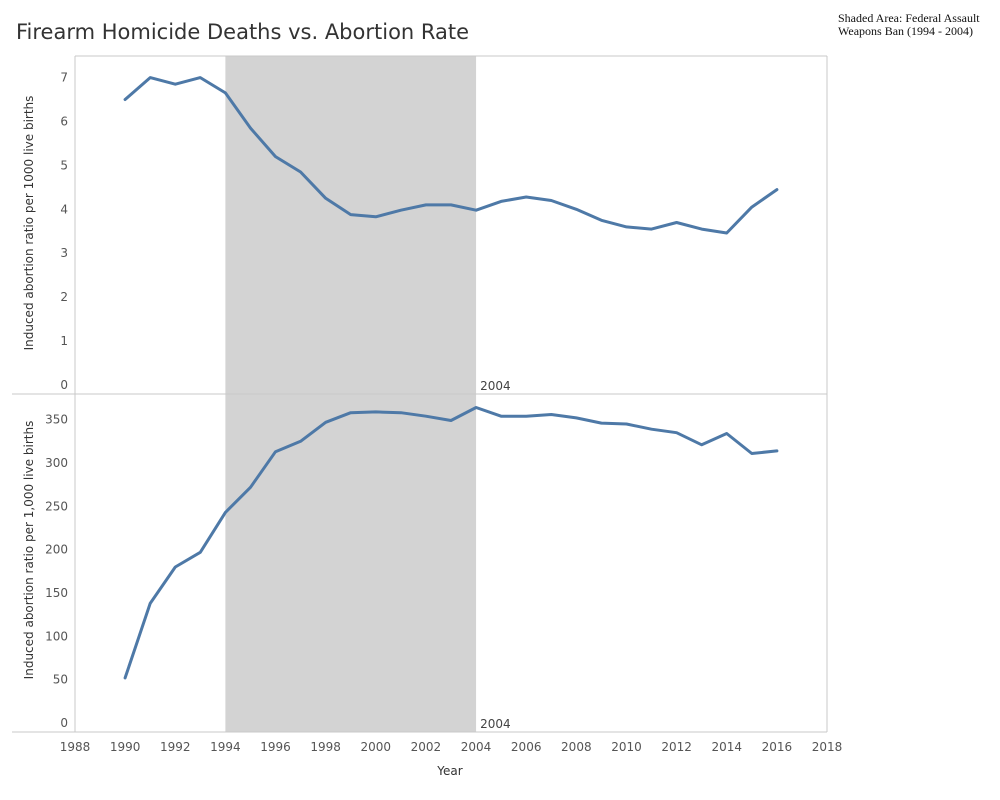  Describe the element at coordinates (449, 771) in the screenshot. I see `x-axis-title: Year` at that location.